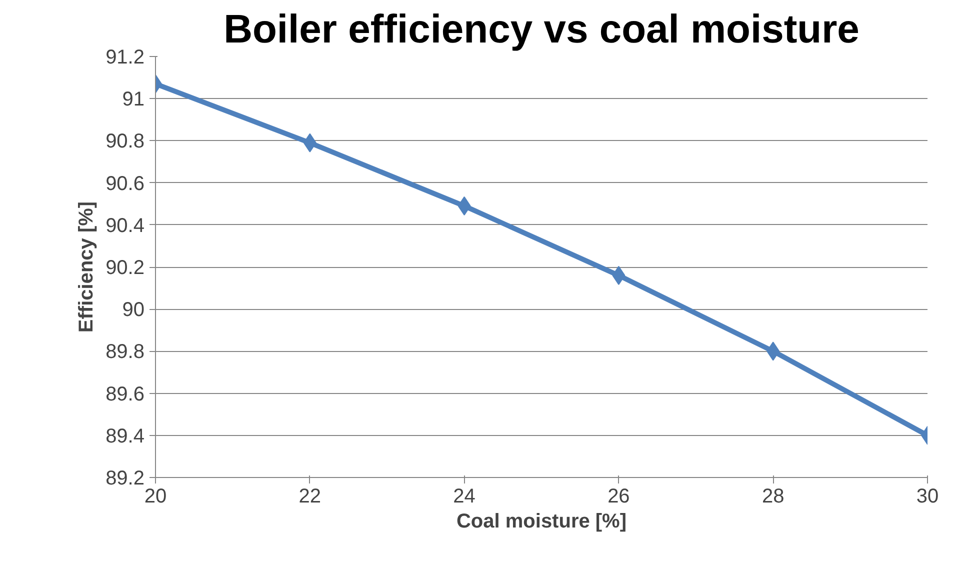 Image resolution: width=957 pixels, height=577 pixels. What do you see at coordinates (125, 479) in the screenshot?
I see `y-tick-label: 89.2` at bounding box center [125, 479].